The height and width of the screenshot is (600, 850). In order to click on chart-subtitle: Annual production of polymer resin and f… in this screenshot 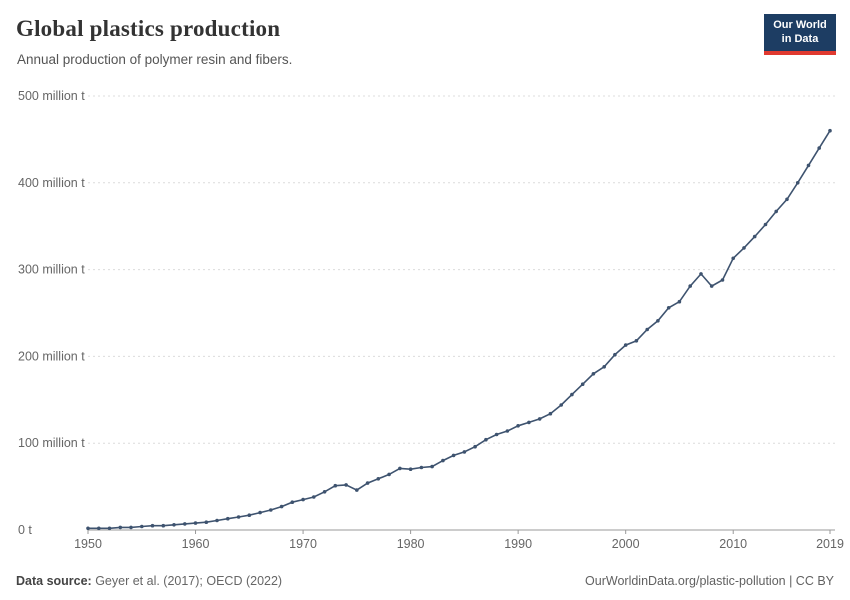, I will do `click(155, 59)`.